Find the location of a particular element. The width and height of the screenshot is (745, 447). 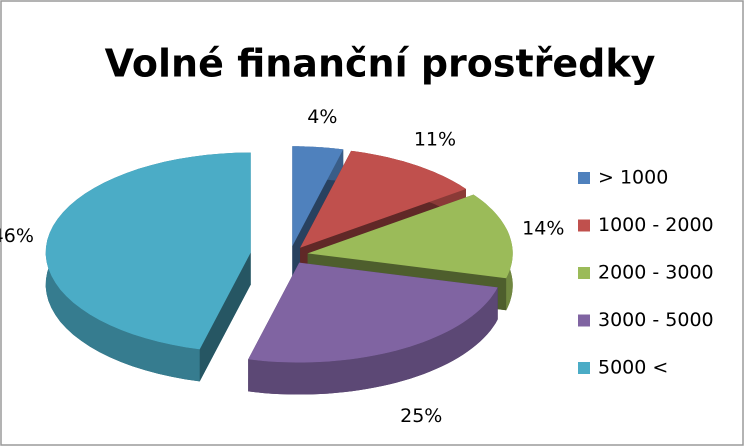

data-label: 25% is located at coordinates (421, 416).